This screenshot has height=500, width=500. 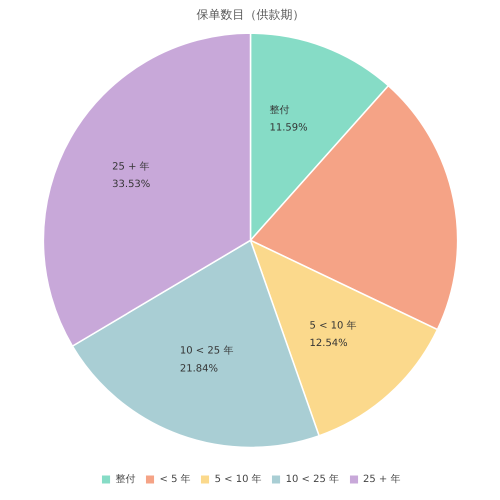 I want to click on legend-label: 5 < 10 年, so click(x=238, y=479).